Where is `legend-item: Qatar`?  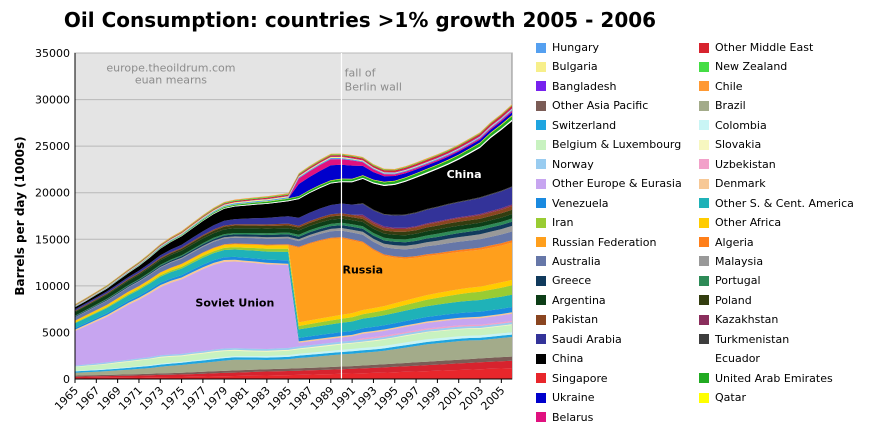 legend-item: Qatar is located at coordinates (722, 397).